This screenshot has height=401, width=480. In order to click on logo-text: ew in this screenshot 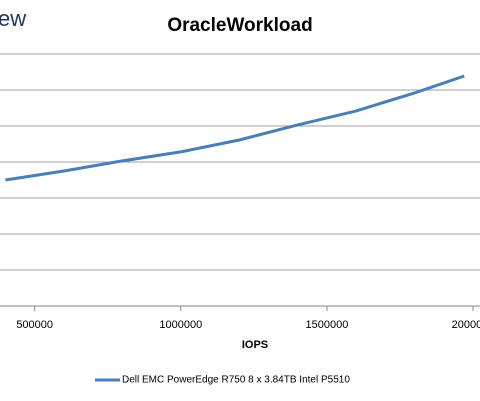, I will do `click(13, 18)`.